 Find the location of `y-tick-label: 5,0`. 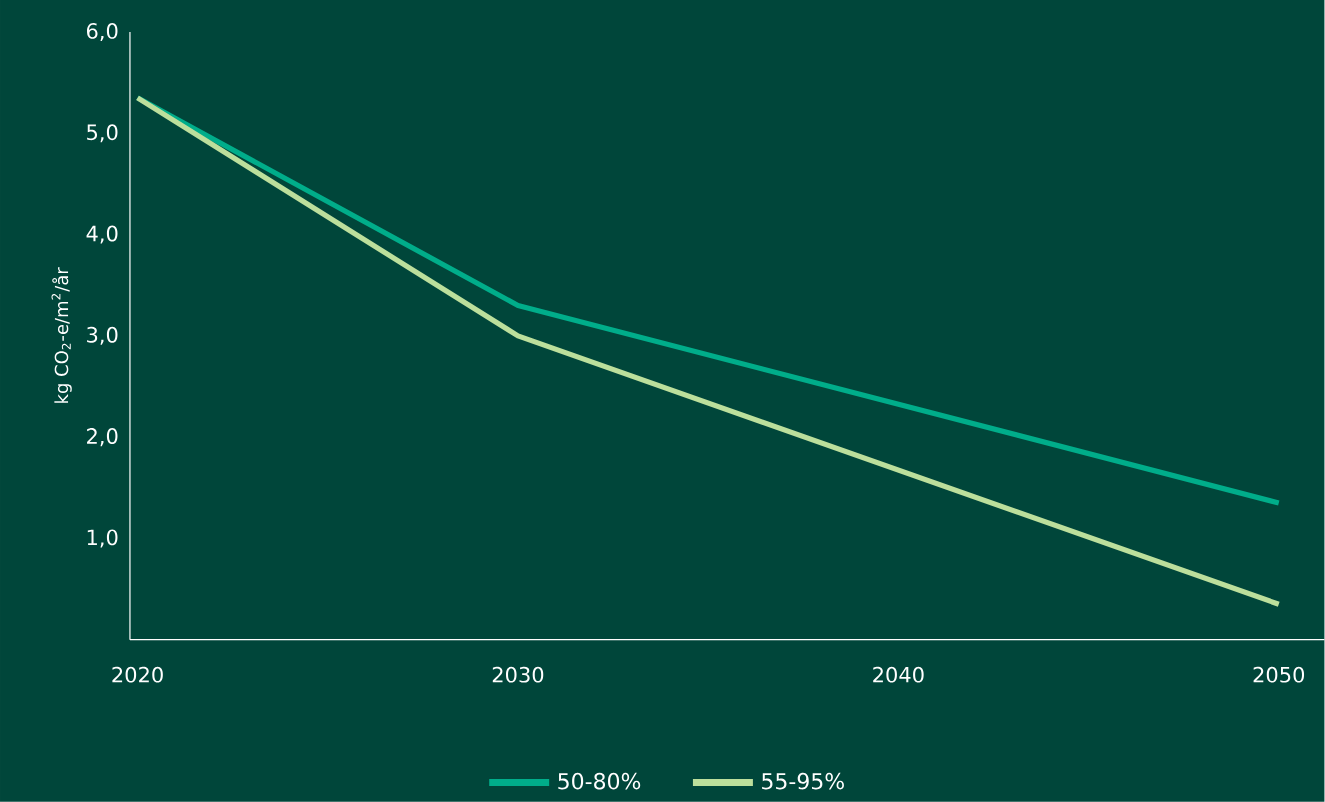

y-tick-label: 5,0 is located at coordinates (102, 133).